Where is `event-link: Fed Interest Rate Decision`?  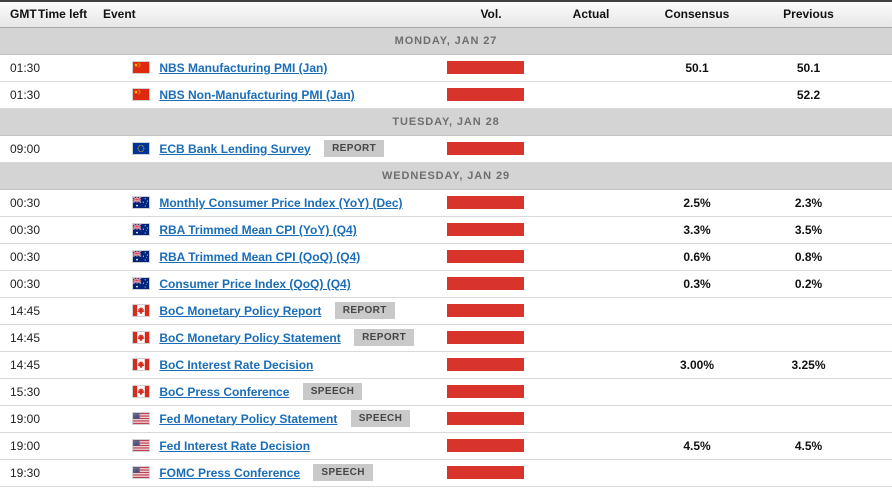 event-link: Fed Interest Rate Decision is located at coordinates (235, 445).